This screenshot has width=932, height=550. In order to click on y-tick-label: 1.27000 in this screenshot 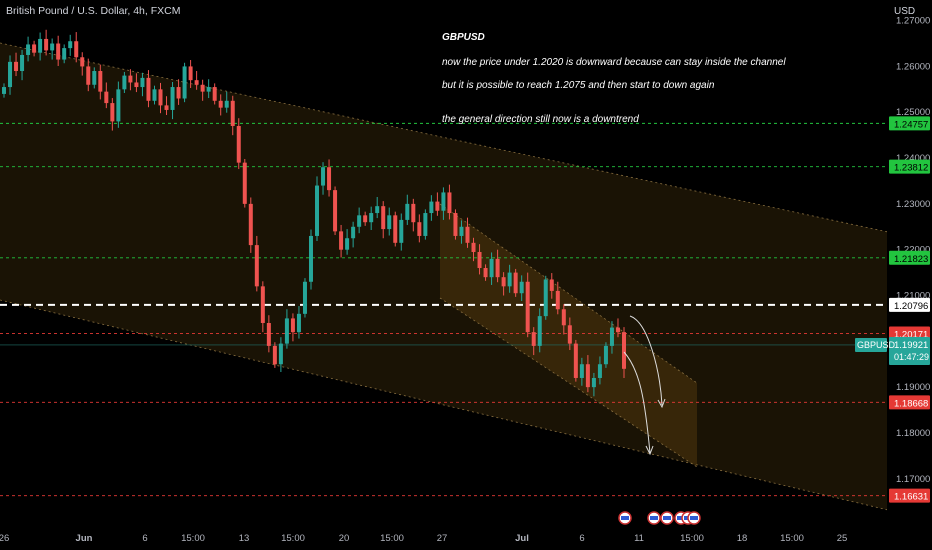, I will do `click(913, 21)`.